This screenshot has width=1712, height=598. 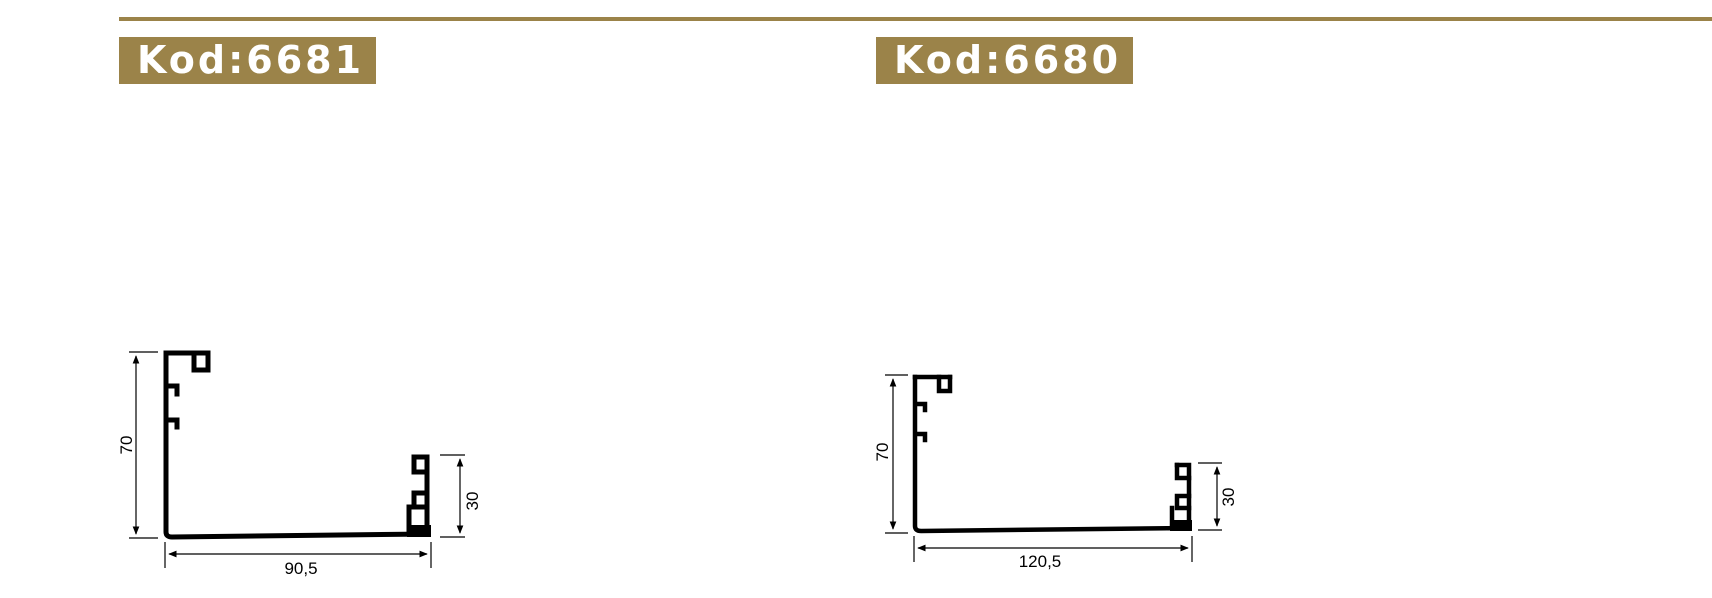 What do you see at coordinates (1005, 60) in the screenshot?
I see `profile-code-label-6680: Kod:6680` at bounding box center [1005, 60].